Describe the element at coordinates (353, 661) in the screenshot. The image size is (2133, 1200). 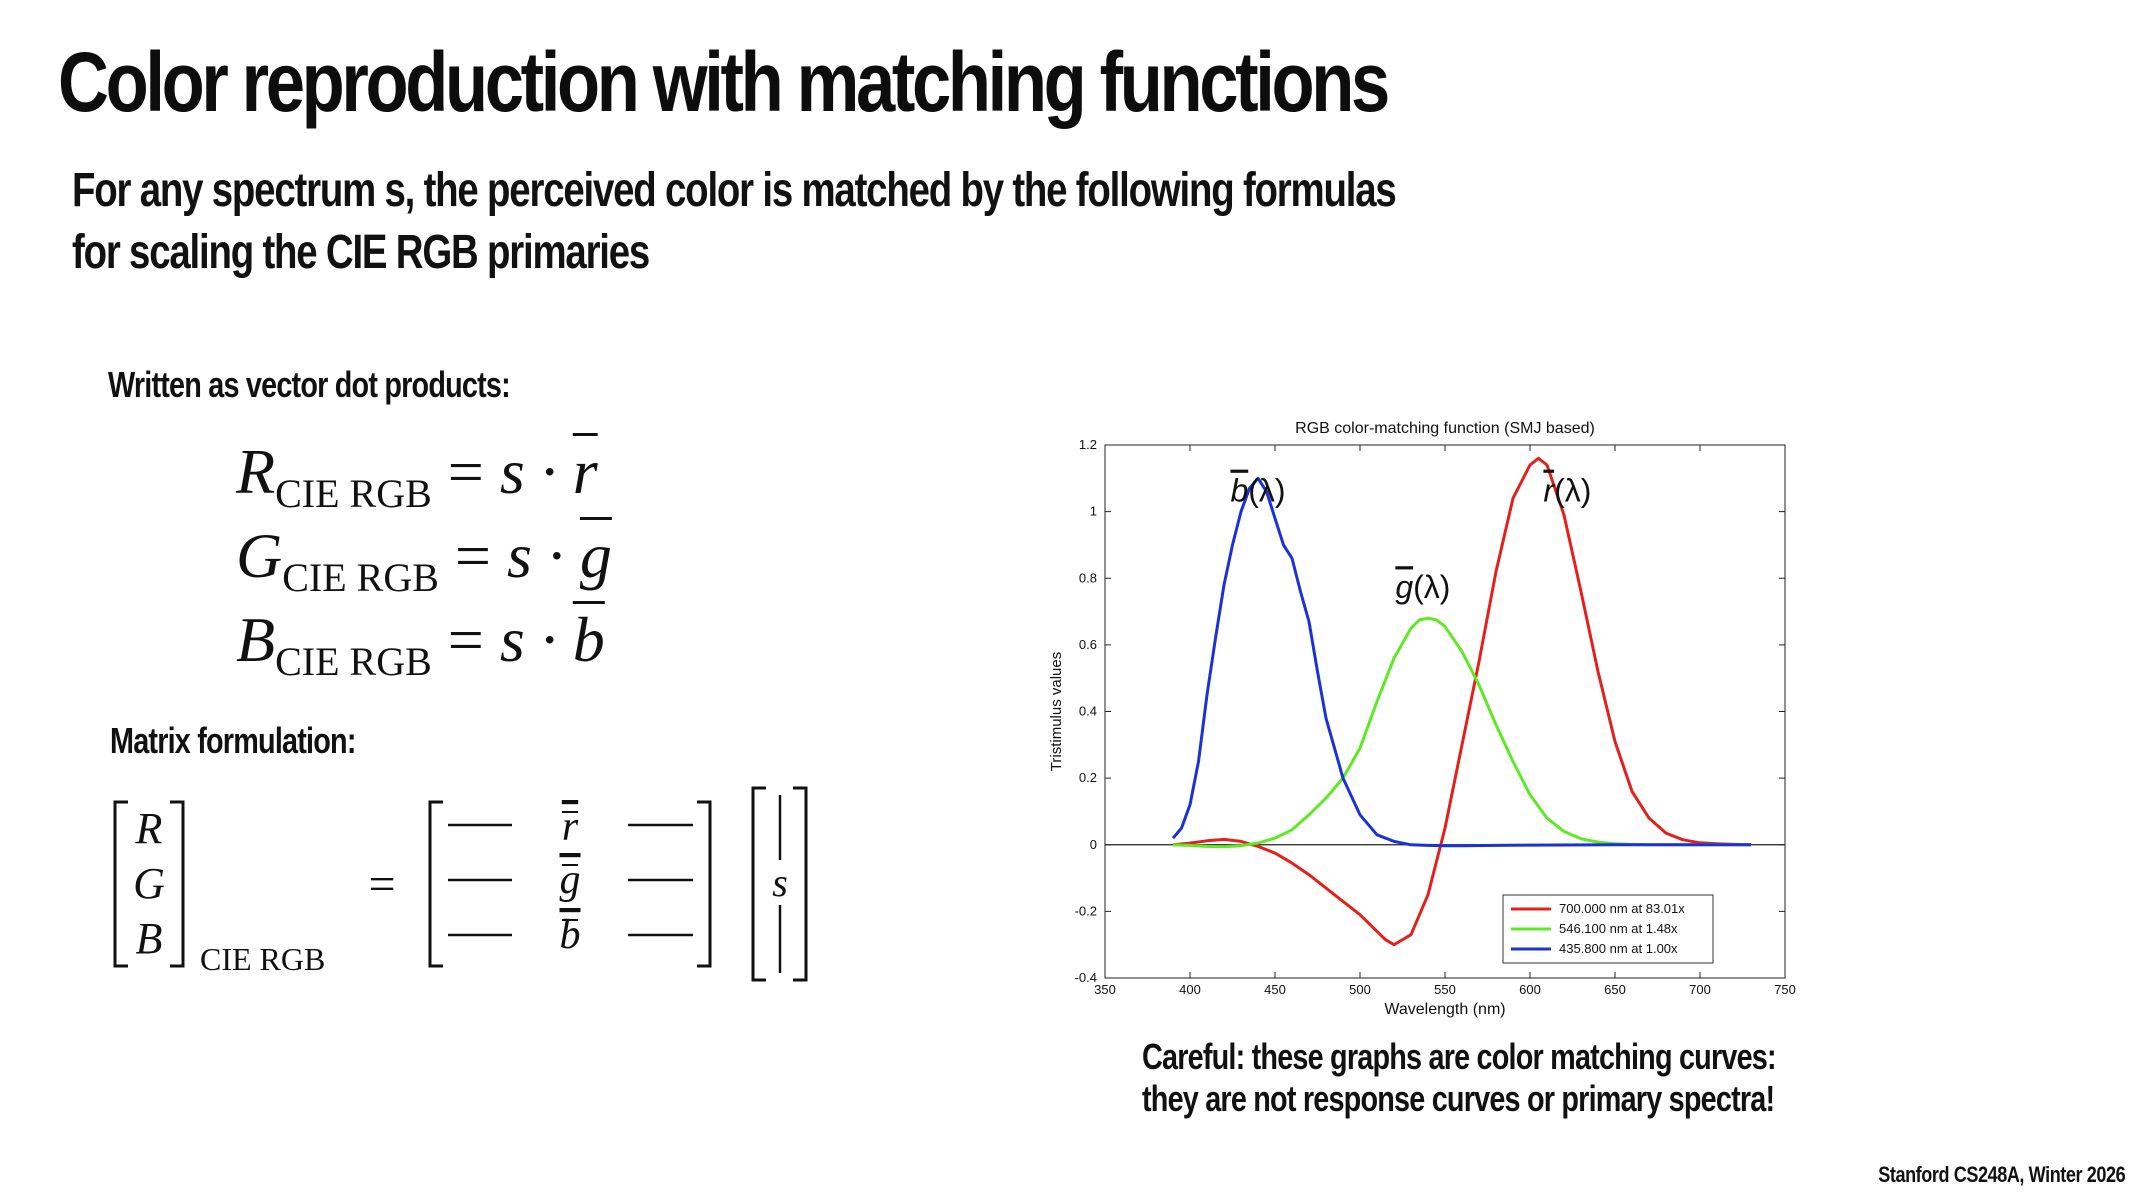
I see `equation-b-subscript: CIE RGB` at that location.